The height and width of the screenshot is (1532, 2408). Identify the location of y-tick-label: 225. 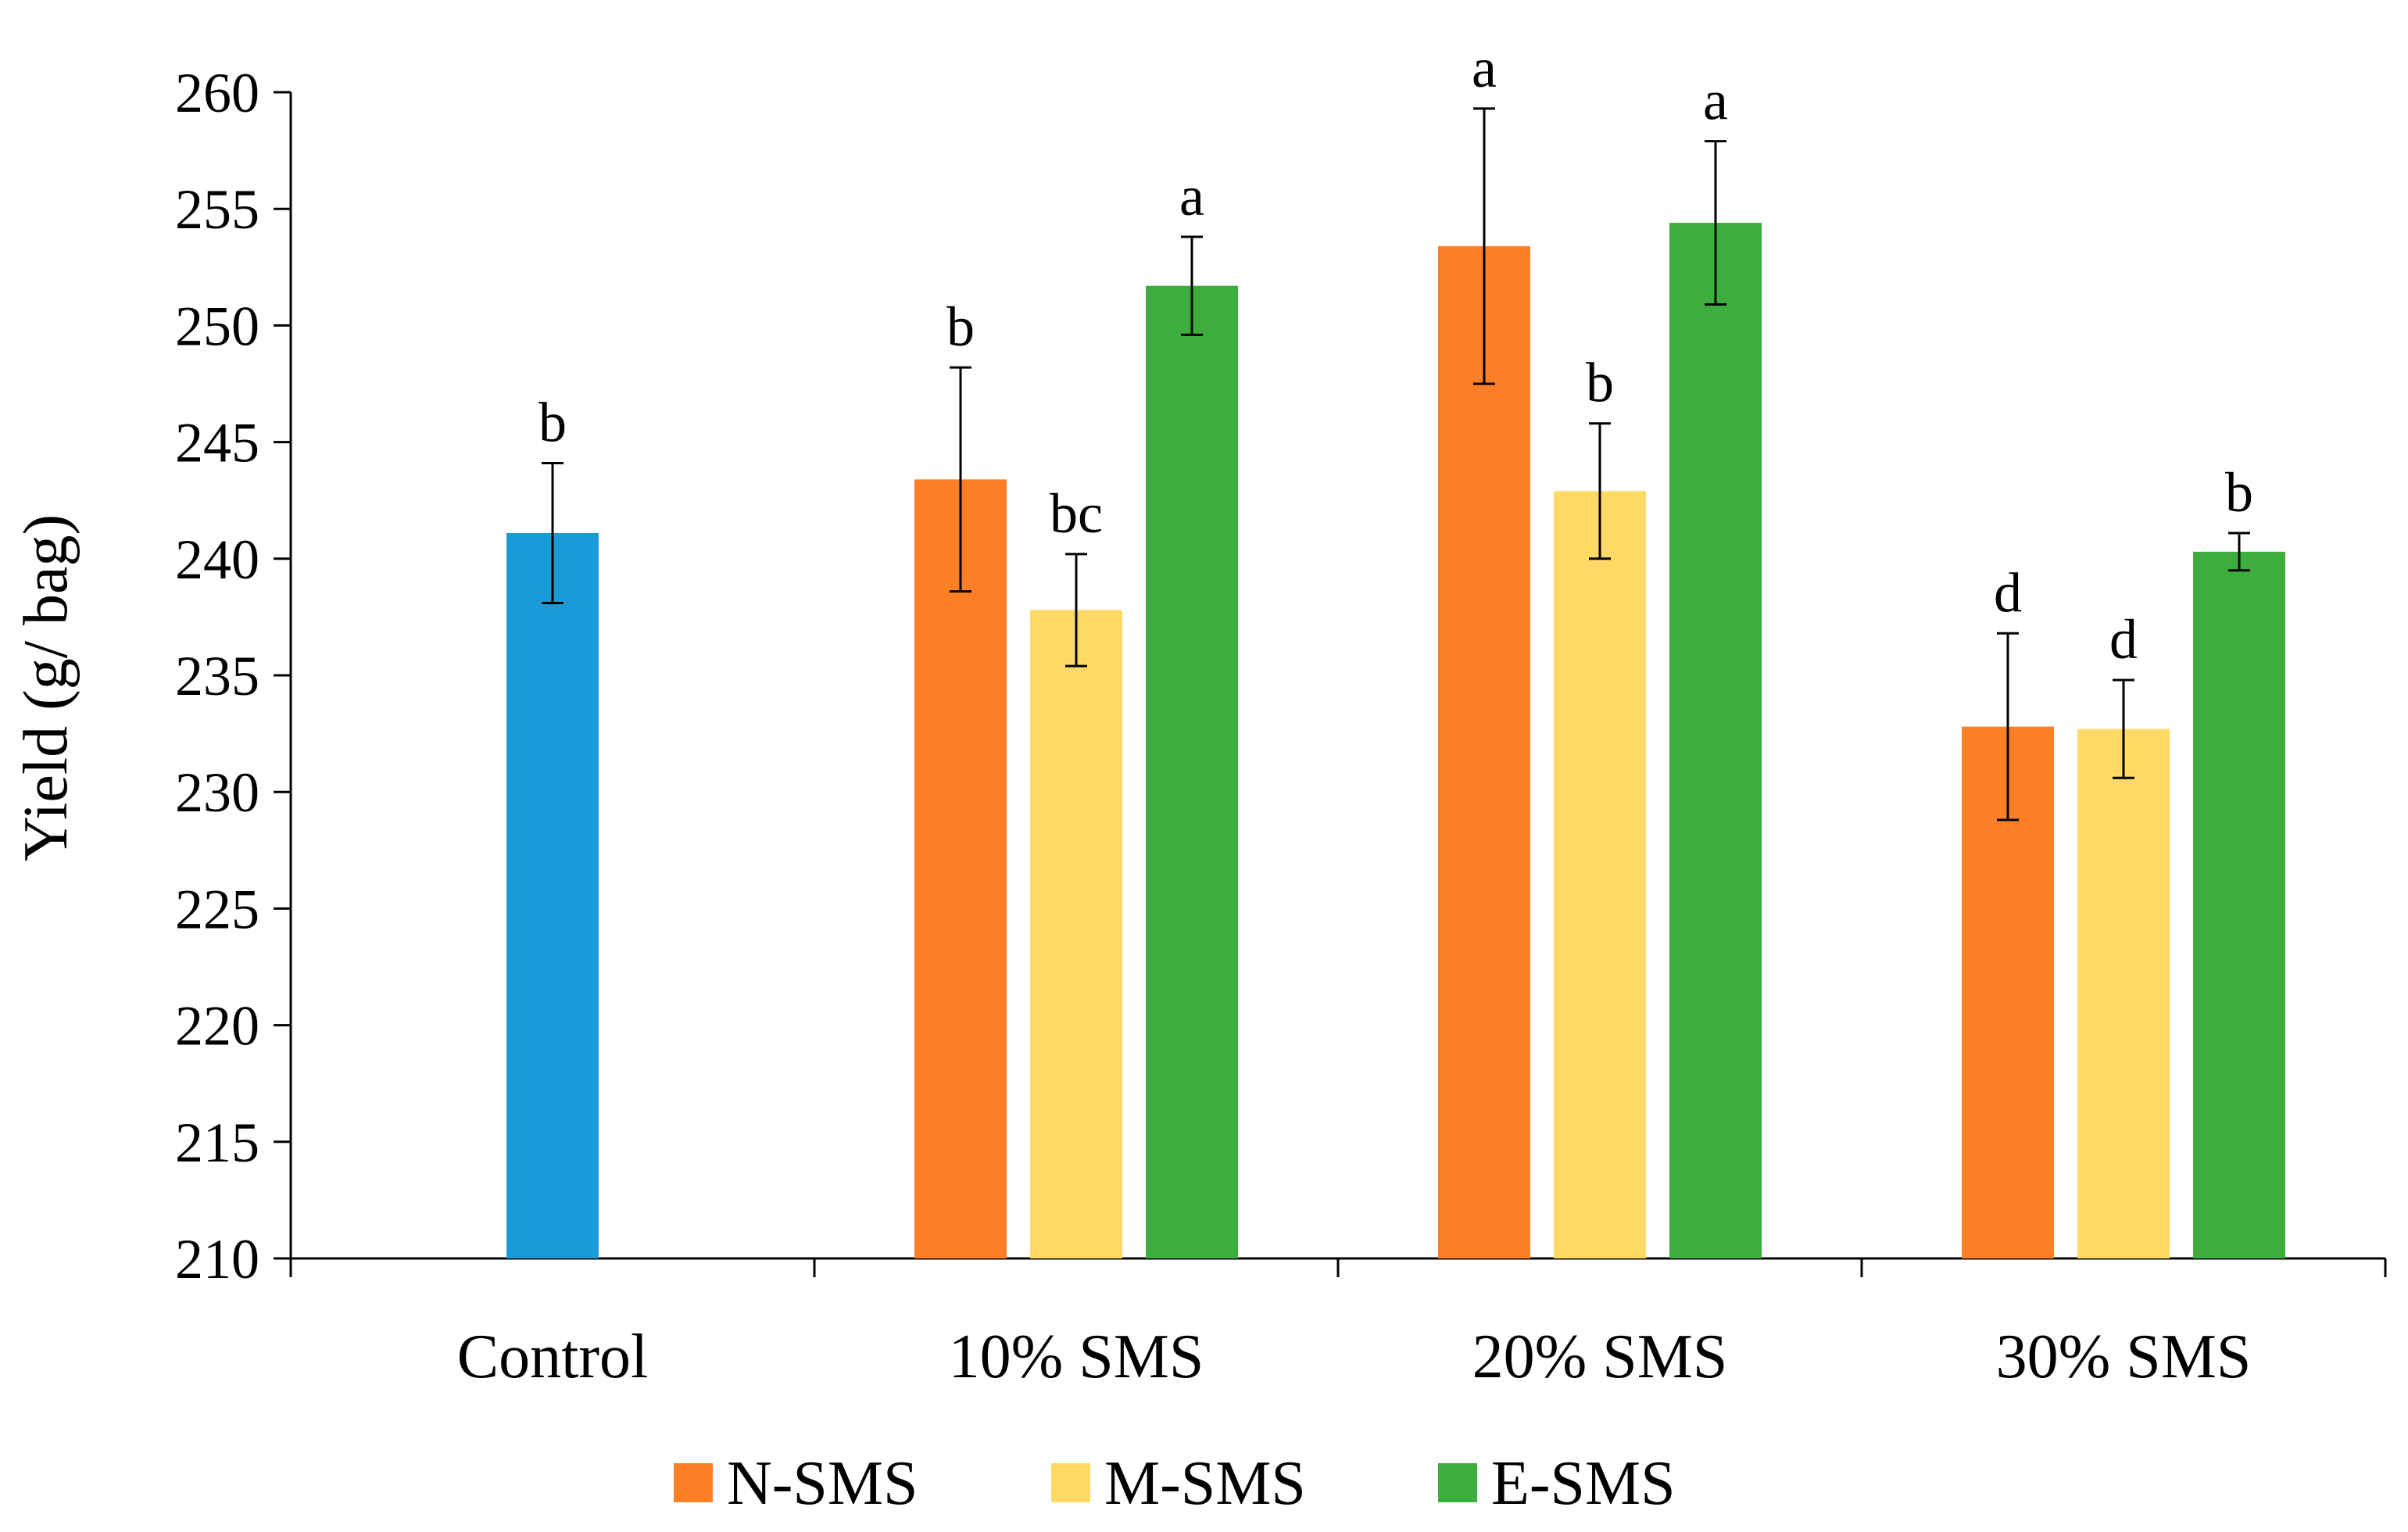
(217, 909).